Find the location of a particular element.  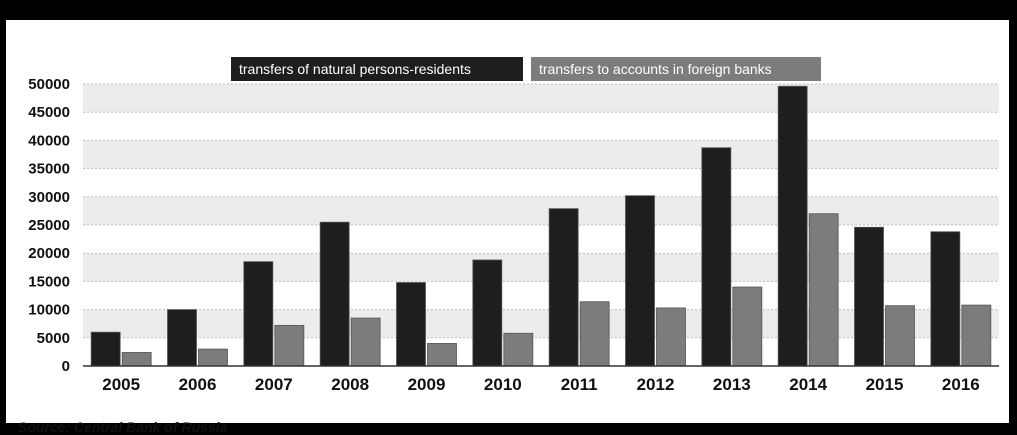

x-tick-label: 2011 is located at coordinates (579, 384).